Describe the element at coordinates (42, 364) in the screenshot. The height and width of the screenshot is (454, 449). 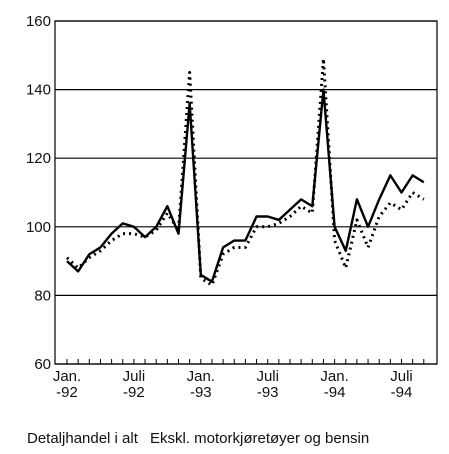
I see `y-tick-label: 60` at that location.